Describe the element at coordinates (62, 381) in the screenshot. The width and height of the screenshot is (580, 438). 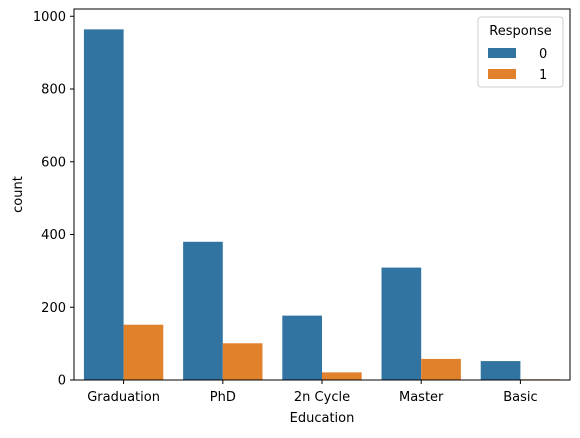
I see `y-tick-label: 0` at that location.